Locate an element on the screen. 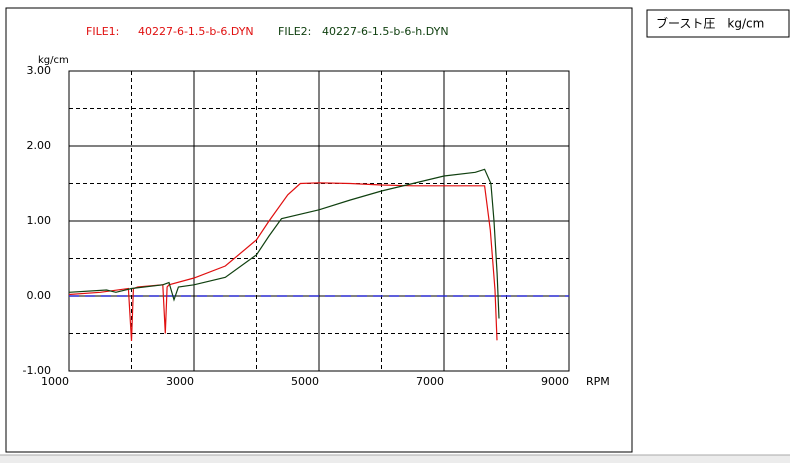 This screenshot has height=467, width=790. title-box is located at coordinates (718, 23).